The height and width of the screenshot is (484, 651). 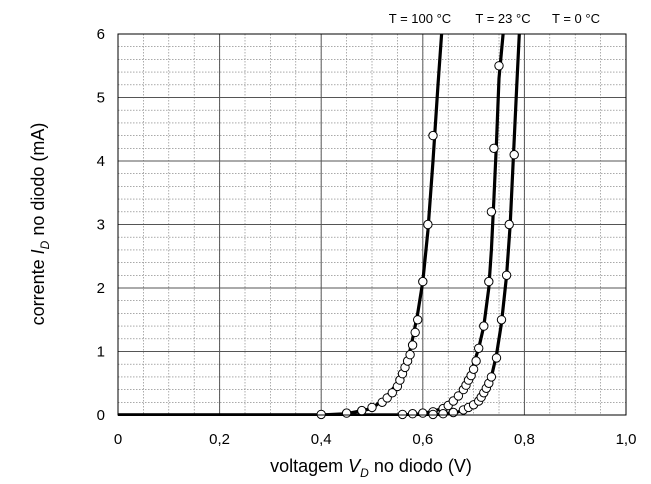 I want to click on series-label-t23: T = 23 °C, so click(x=502, y=18).